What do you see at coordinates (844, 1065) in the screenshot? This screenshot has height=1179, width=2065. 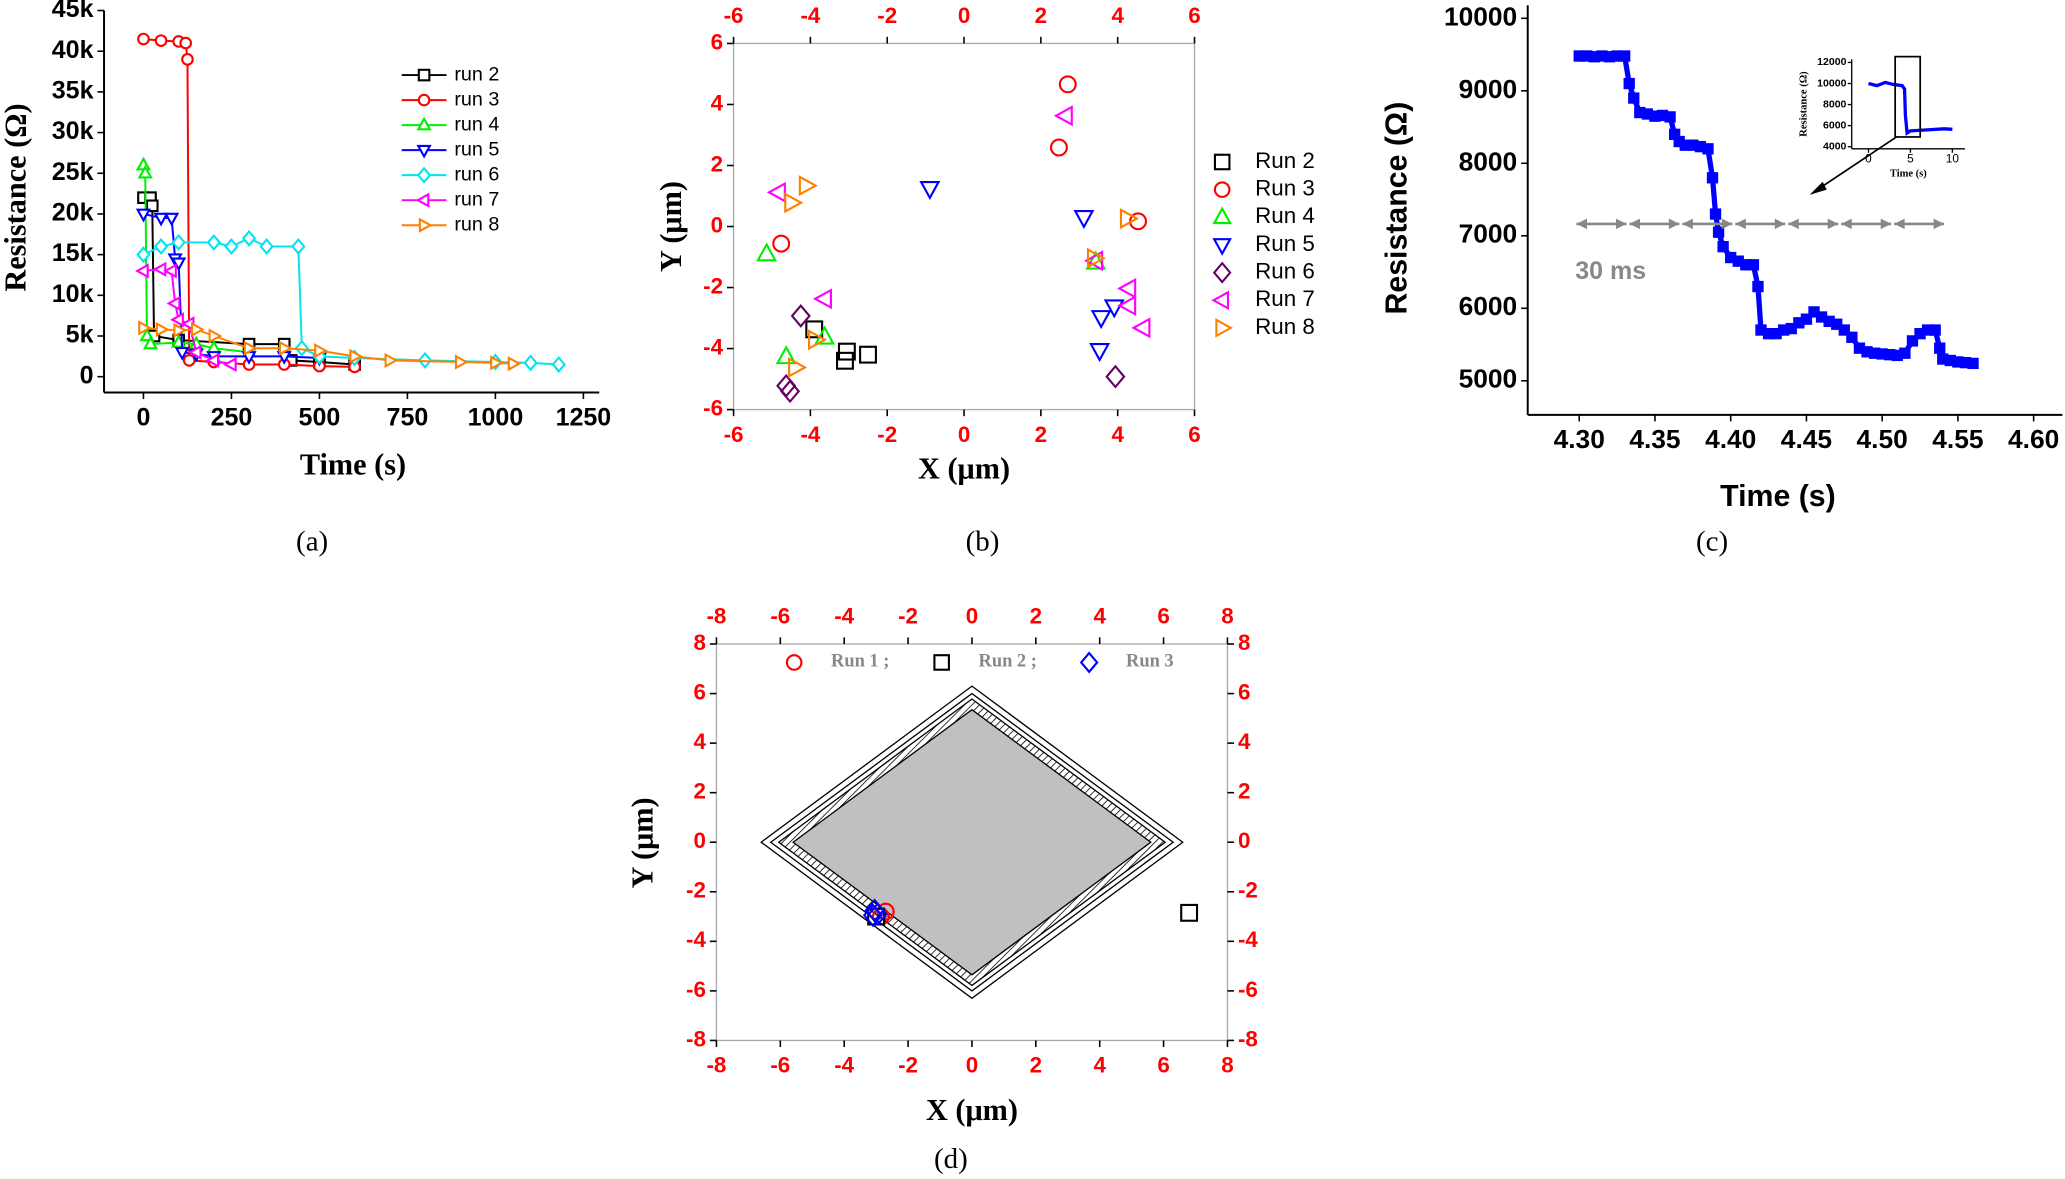 I see `x-tick-label: -4` at bounding box center [844, 1065].